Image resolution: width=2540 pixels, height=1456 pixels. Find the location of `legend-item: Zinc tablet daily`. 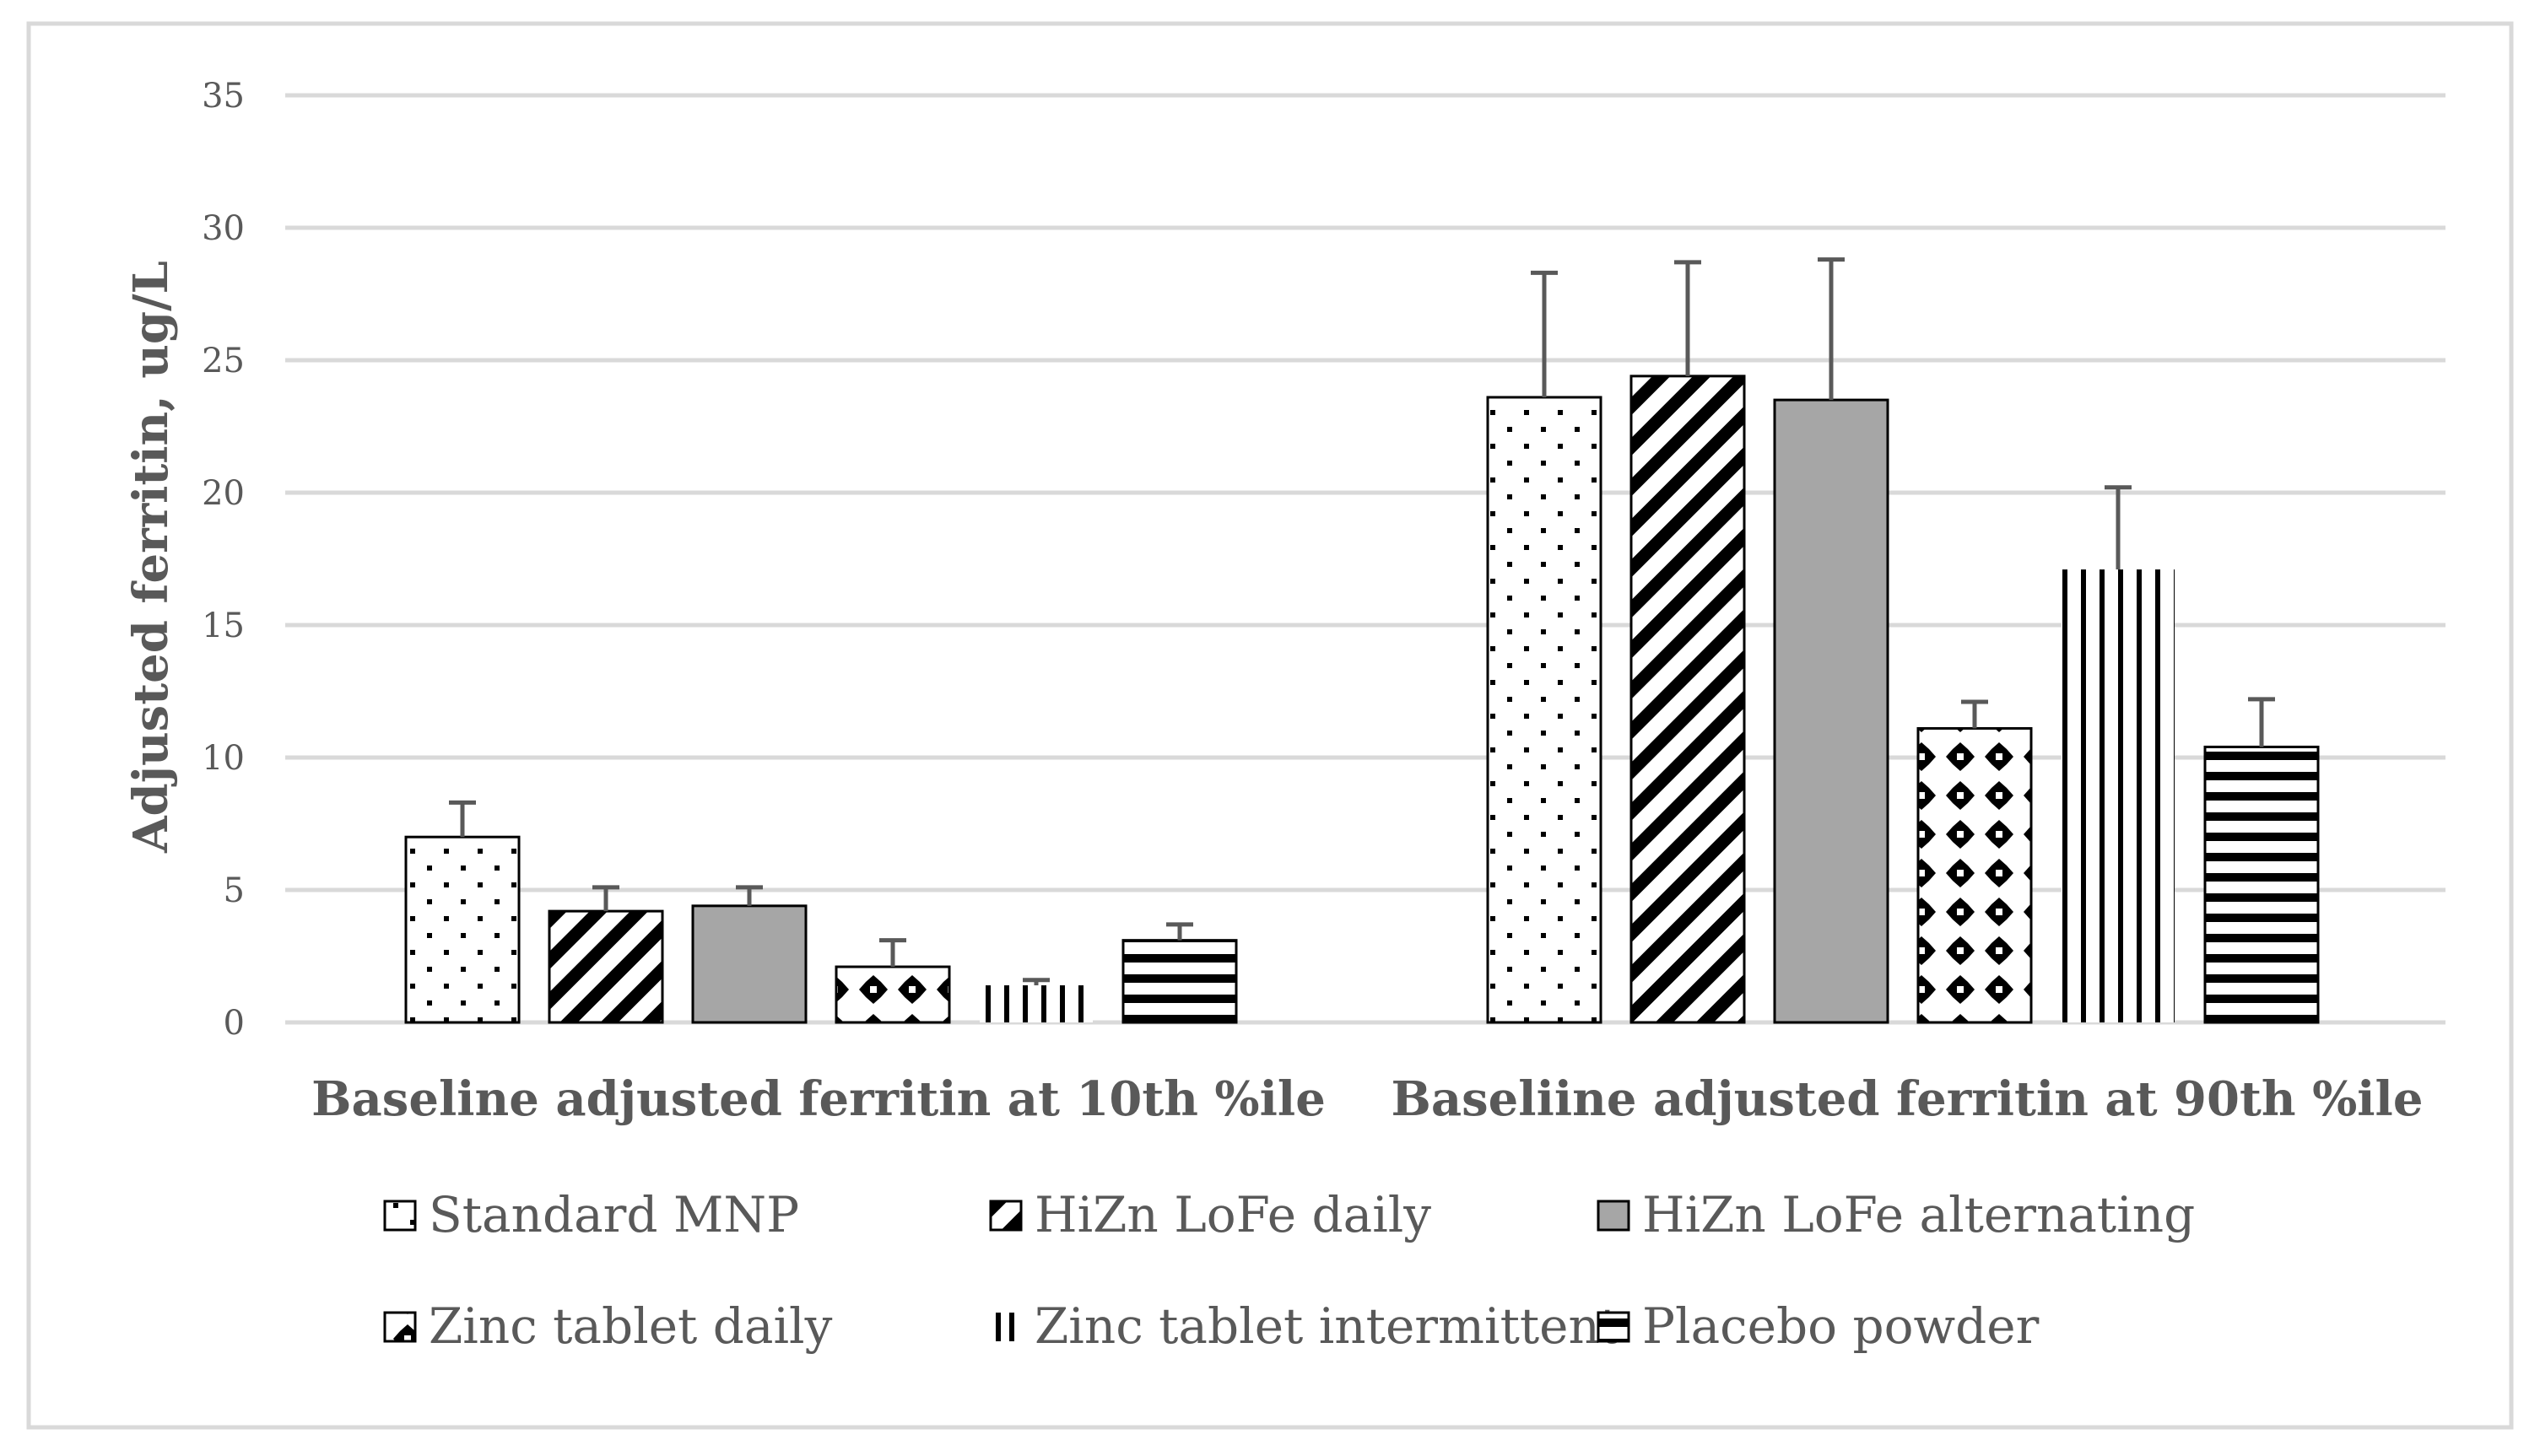

legend-item: Zinc tablet daily is located at coordinates (608, 1326).